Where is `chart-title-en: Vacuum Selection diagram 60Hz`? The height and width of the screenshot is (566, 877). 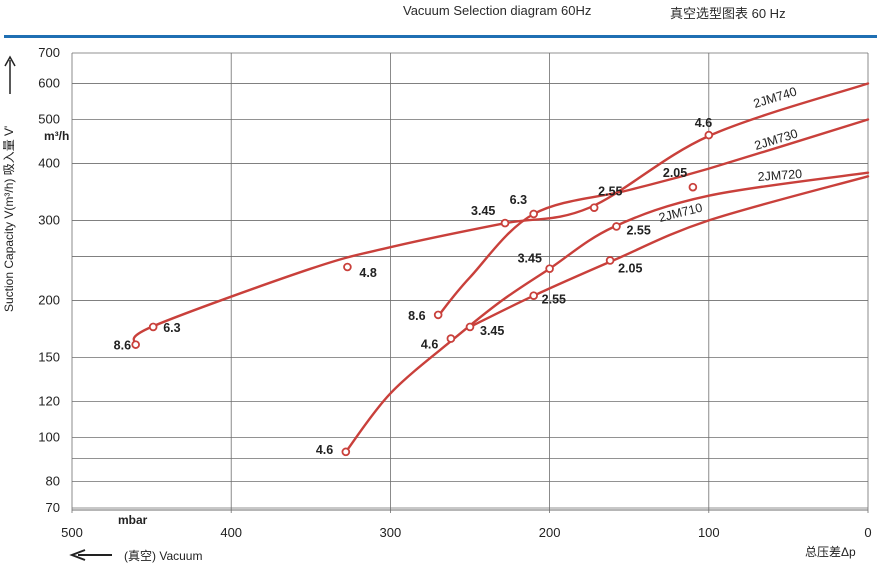 chart-title-en: Vacuum Selection diagram 60Hz is located at coordinates (497, 10).